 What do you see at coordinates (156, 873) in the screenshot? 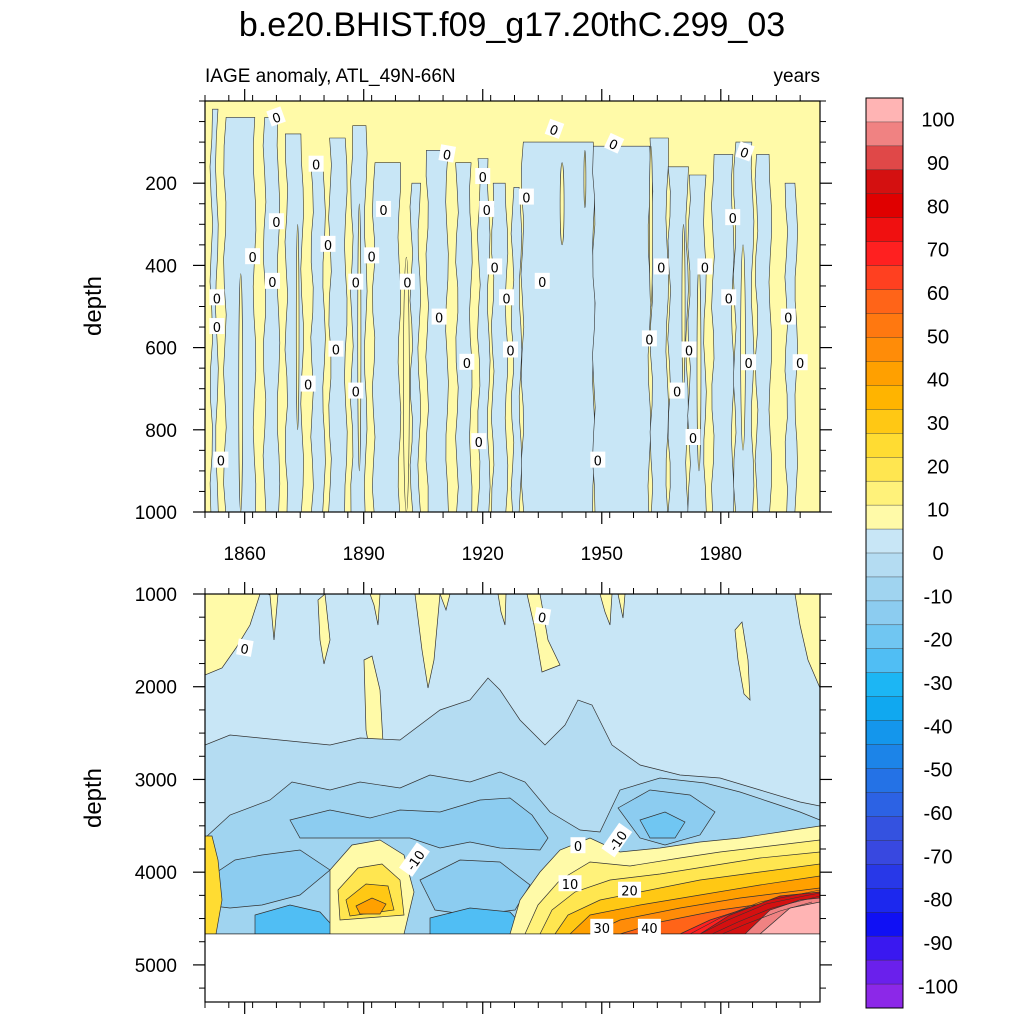
I see `ytick-label: 4000` at bounding box center [156, 873].